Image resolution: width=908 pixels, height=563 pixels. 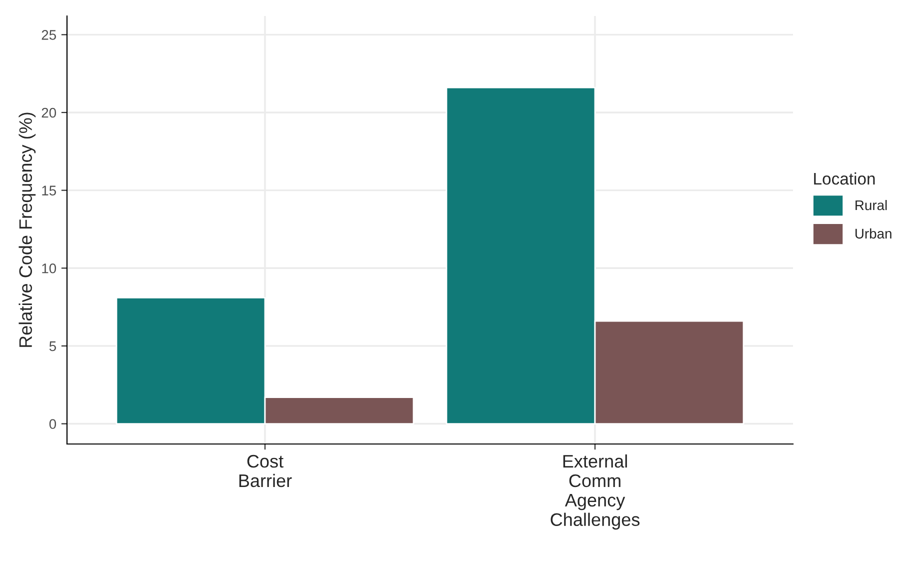 What do you see at coordinates (871, 205) in the screenshot?
I see `legend-label: Rural` at bounding box center [871, 205].